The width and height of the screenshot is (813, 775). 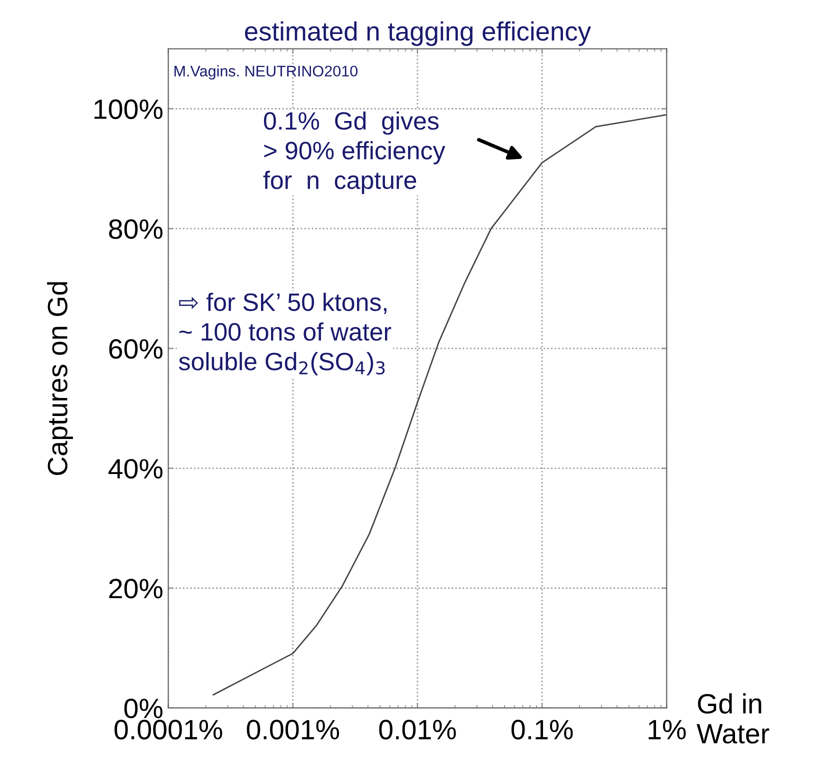 I want to click on annotation: M.Vagins. NEUTRINO2010, so click(x=266, y=72).